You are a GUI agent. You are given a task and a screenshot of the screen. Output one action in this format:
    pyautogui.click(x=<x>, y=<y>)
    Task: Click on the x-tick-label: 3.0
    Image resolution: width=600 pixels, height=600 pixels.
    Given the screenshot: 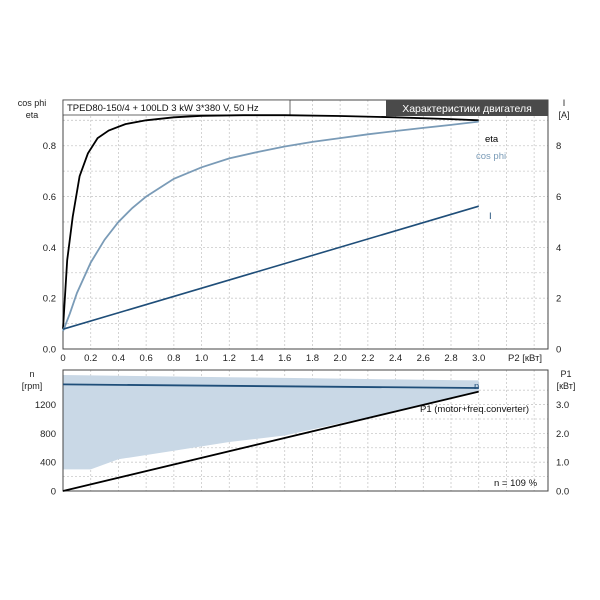 What is the action you would take?
    pyautogui.click(x=478, y=358)
    